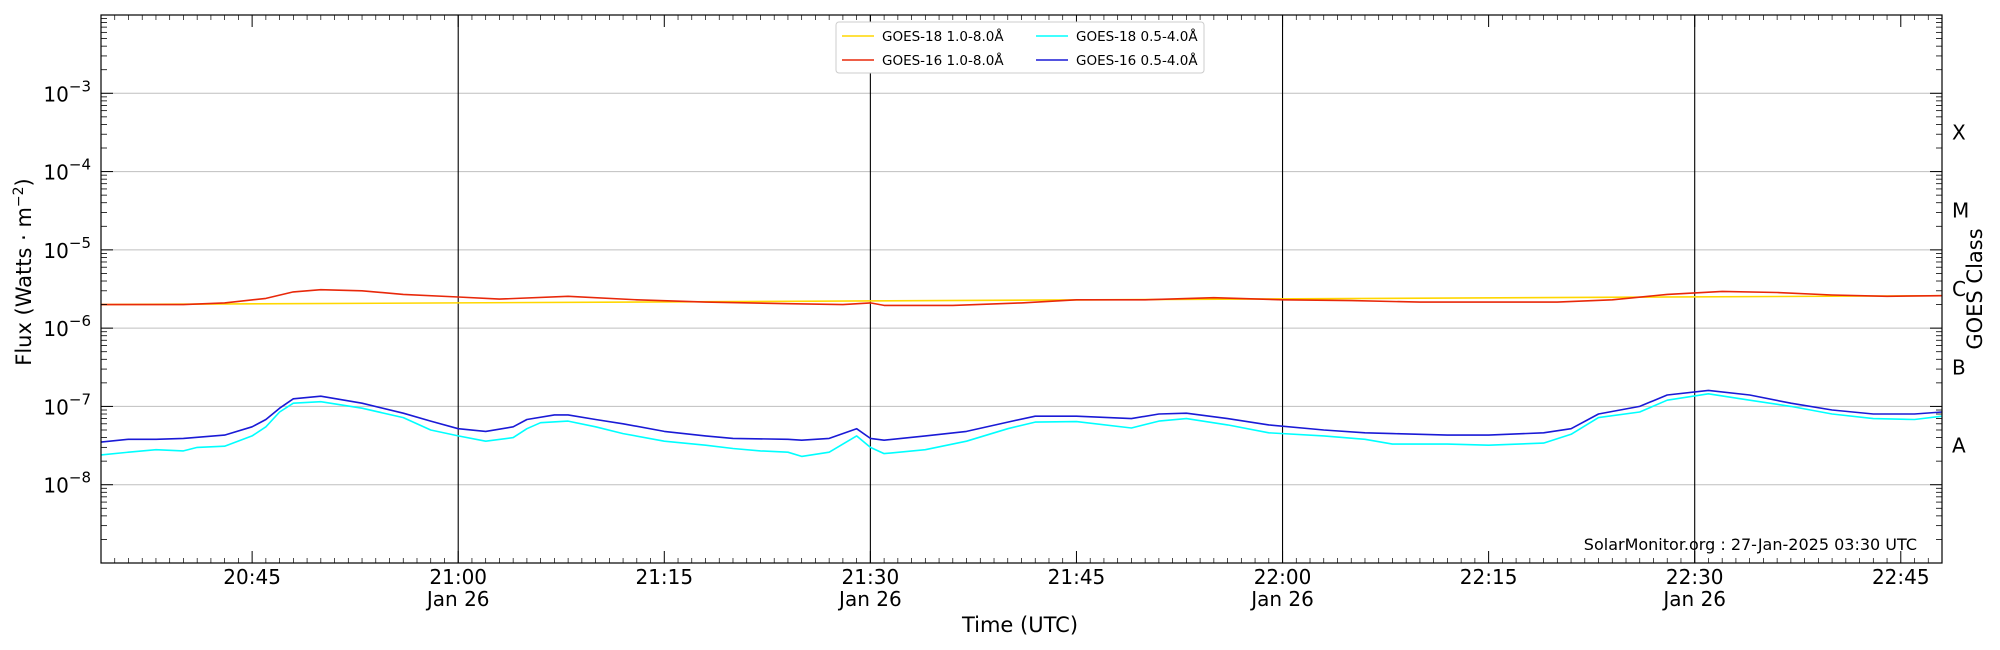 Image resolution: width=2000 pixels, height=650 pixels. Describe the element at coordinates (1750, 544) in the screenshot. I see `credit-text: SolarMonitor.org : 27-Jan-2025 03:30 UTC` at that location.